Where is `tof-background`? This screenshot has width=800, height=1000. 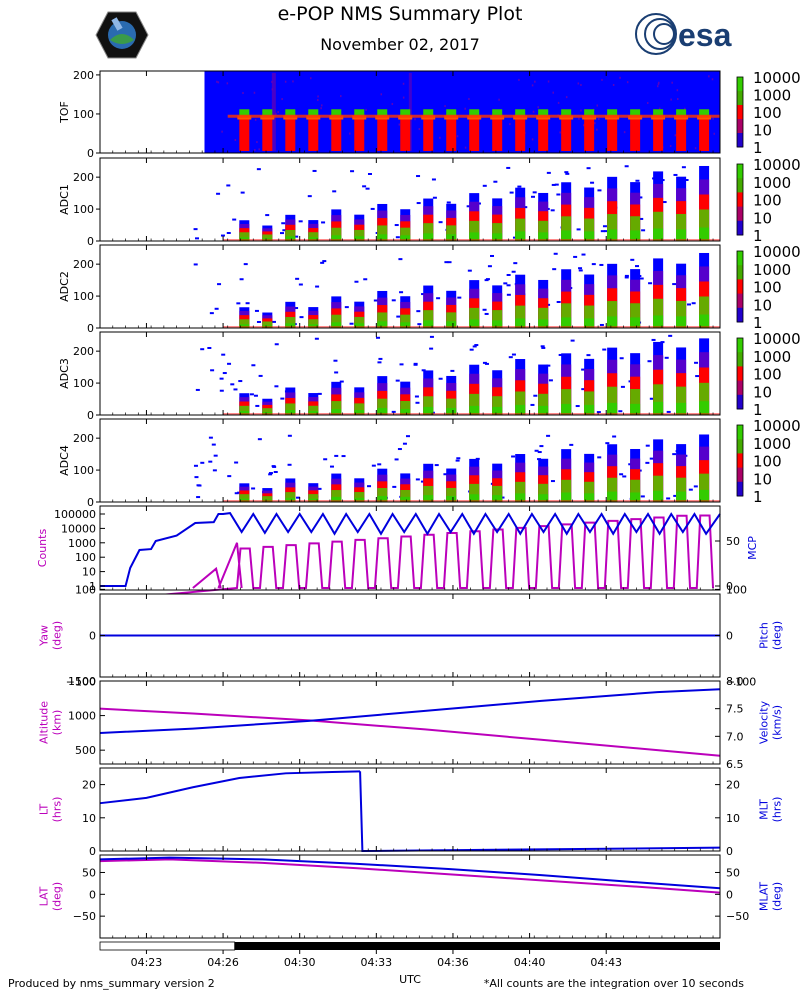
tof-background is located at coordinates (462, 112).